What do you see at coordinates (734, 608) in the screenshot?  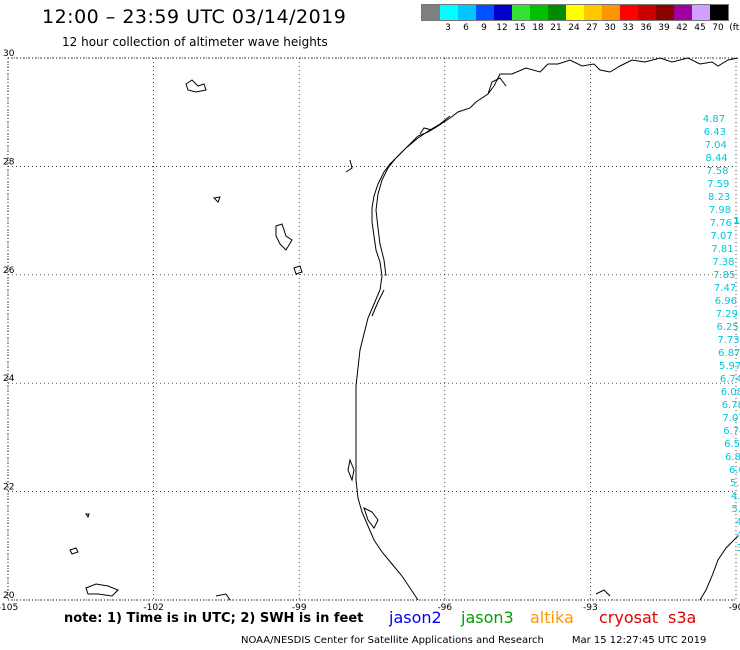 I see `longitude-tick-label: -90` at bounding box center [734, 608].